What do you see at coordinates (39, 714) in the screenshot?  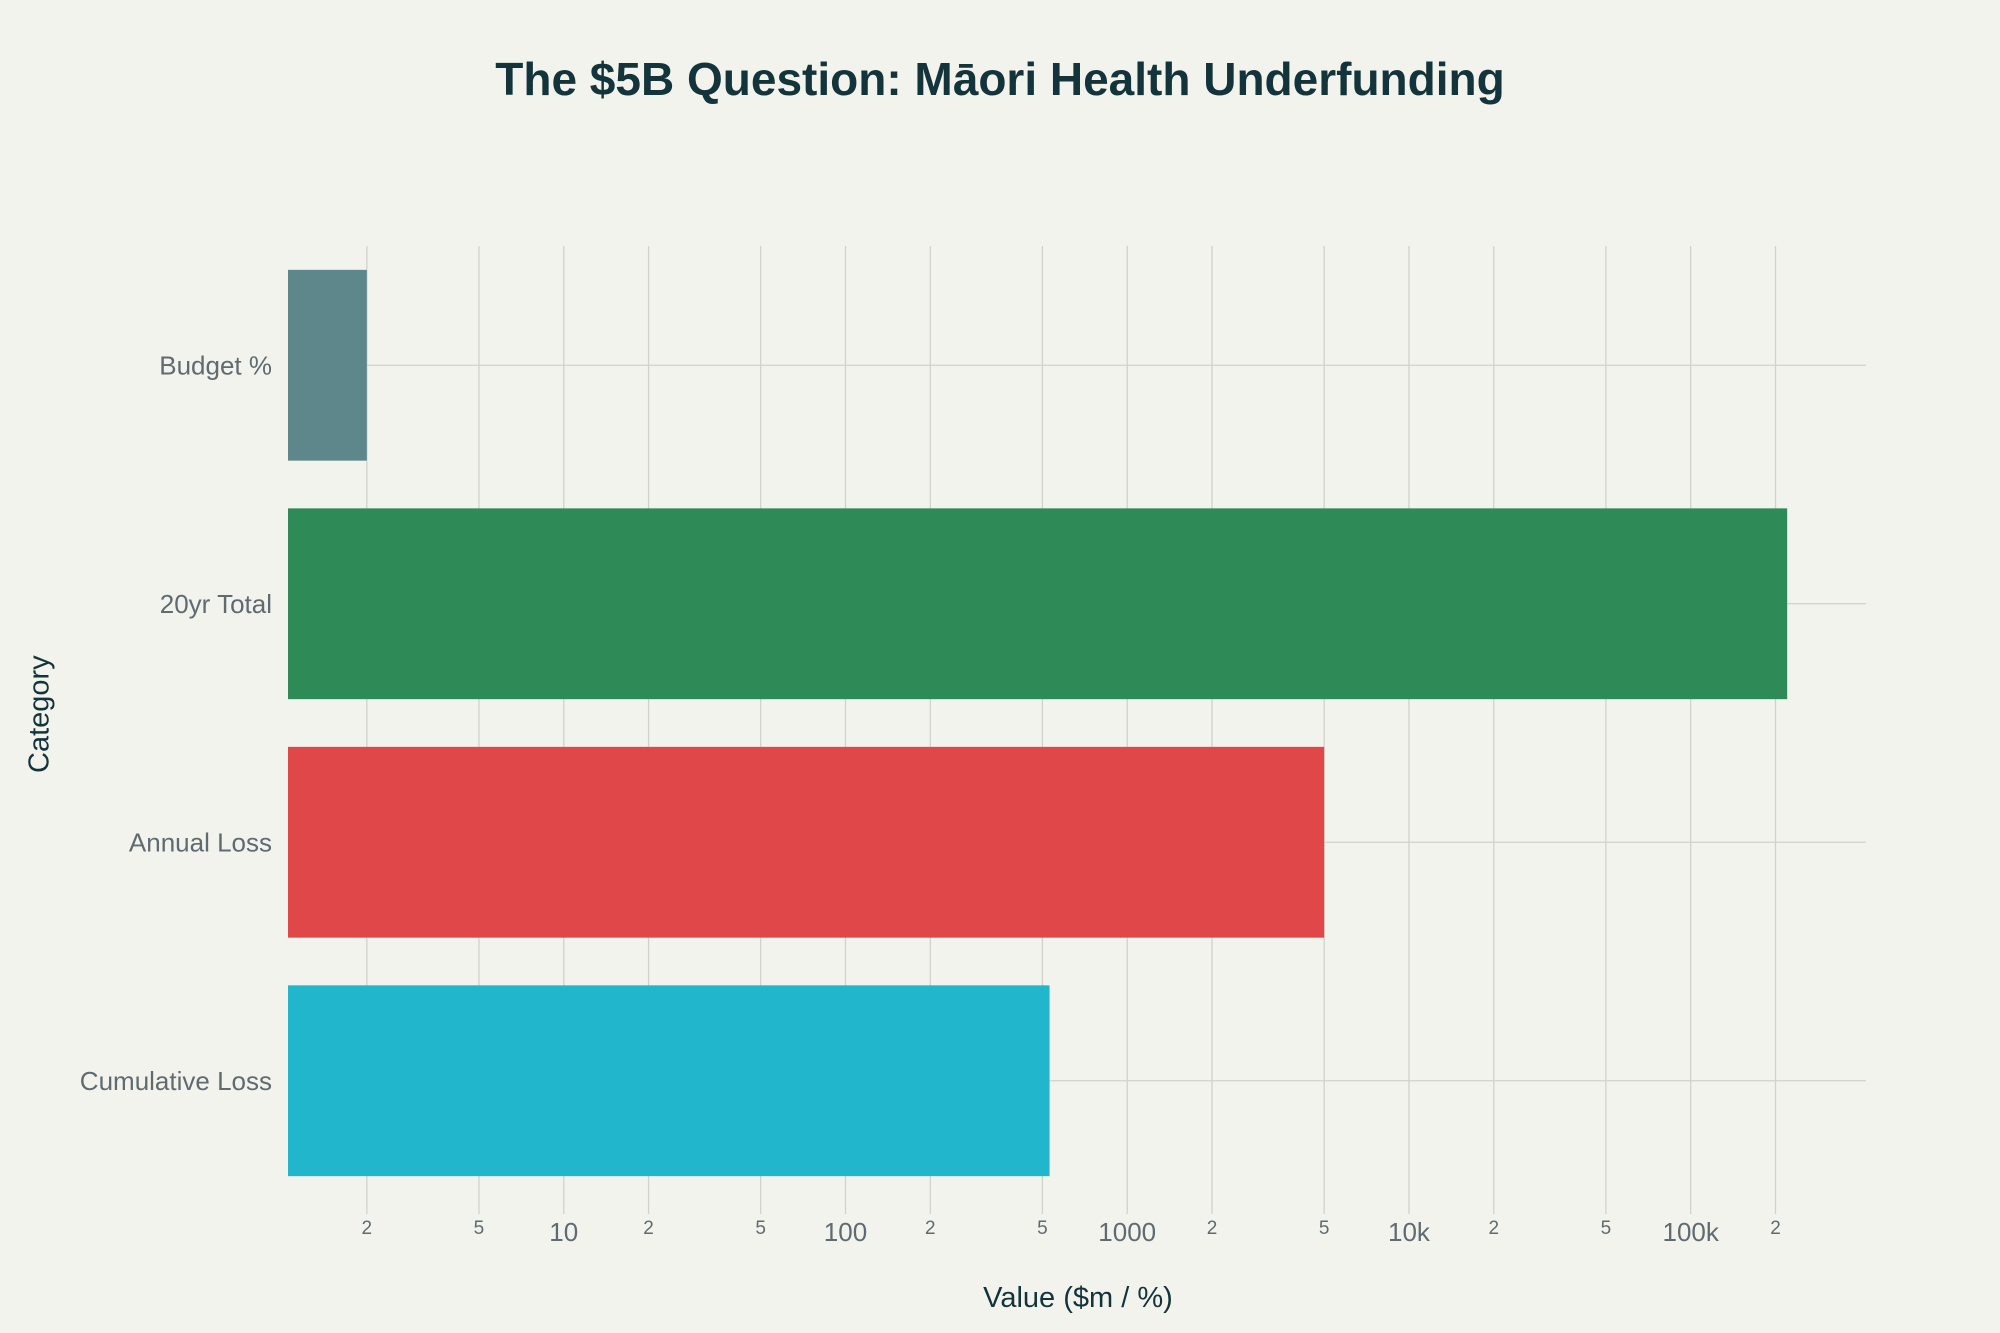 I see `y-axis-label: Category` at bounding box center [39, 714].